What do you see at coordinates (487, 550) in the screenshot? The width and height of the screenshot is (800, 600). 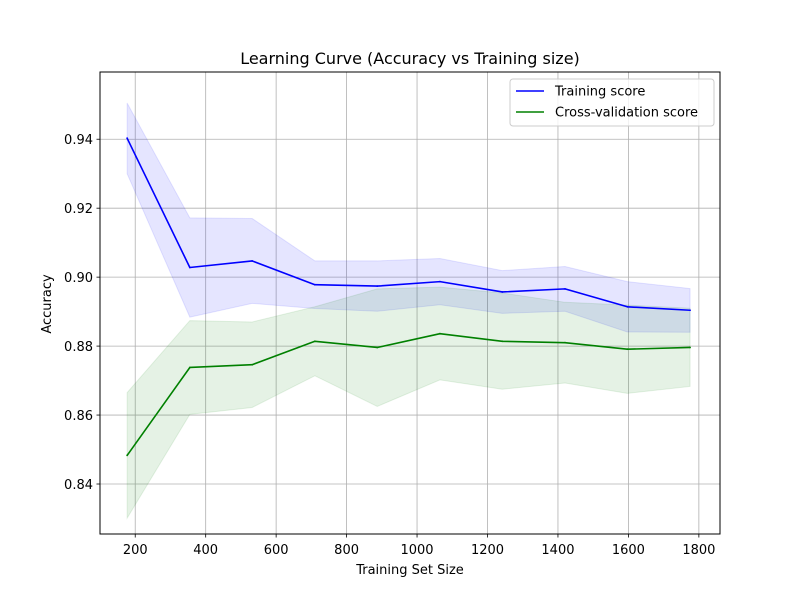 I see `x-tick-label: 1200` at bounding box center [487, 550].